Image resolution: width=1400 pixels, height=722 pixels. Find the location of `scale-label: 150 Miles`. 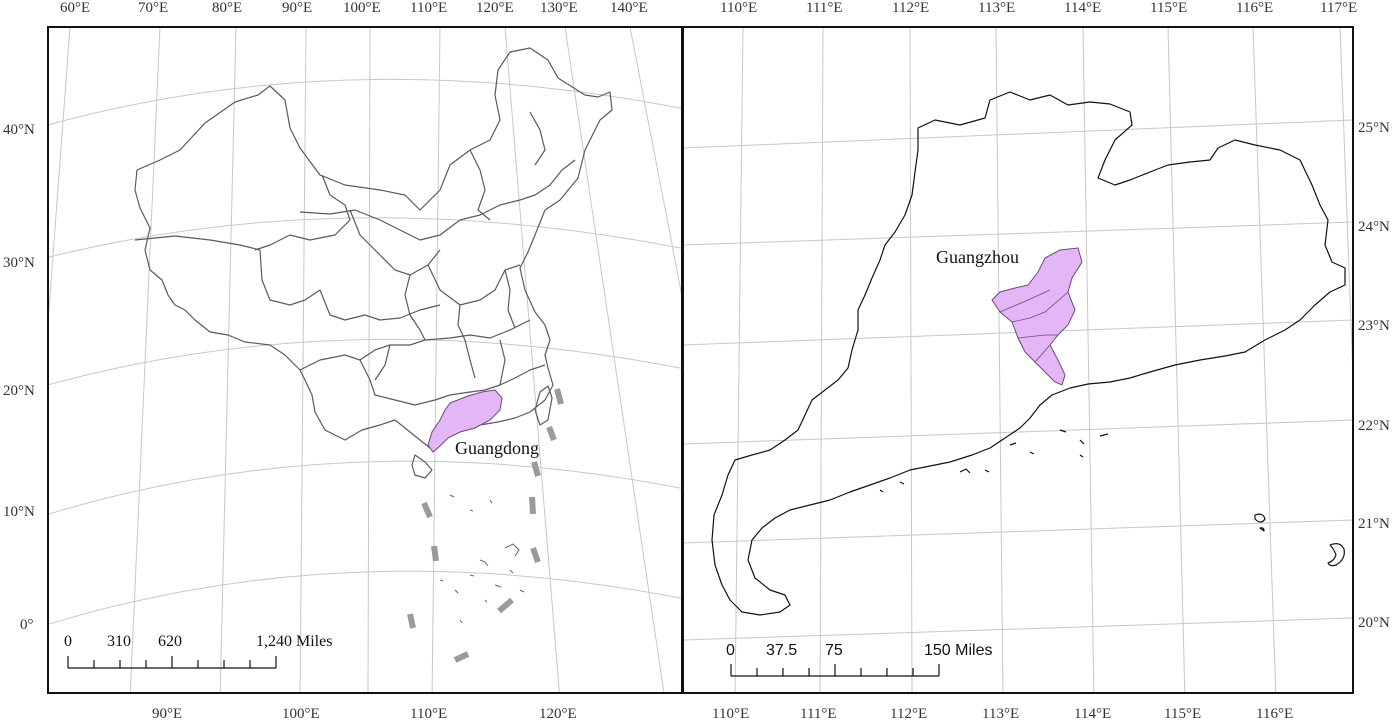

scale-label: 150 Miles is located at coordinates (958, 650).